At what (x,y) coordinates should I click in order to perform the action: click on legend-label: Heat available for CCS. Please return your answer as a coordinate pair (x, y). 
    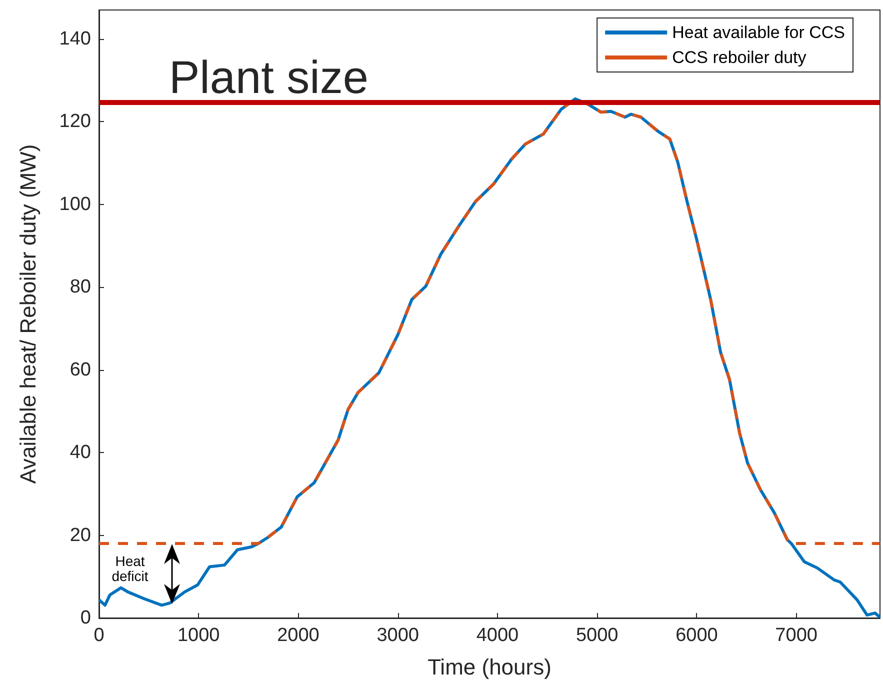
    Looking at the image, I should click on (759, 32).